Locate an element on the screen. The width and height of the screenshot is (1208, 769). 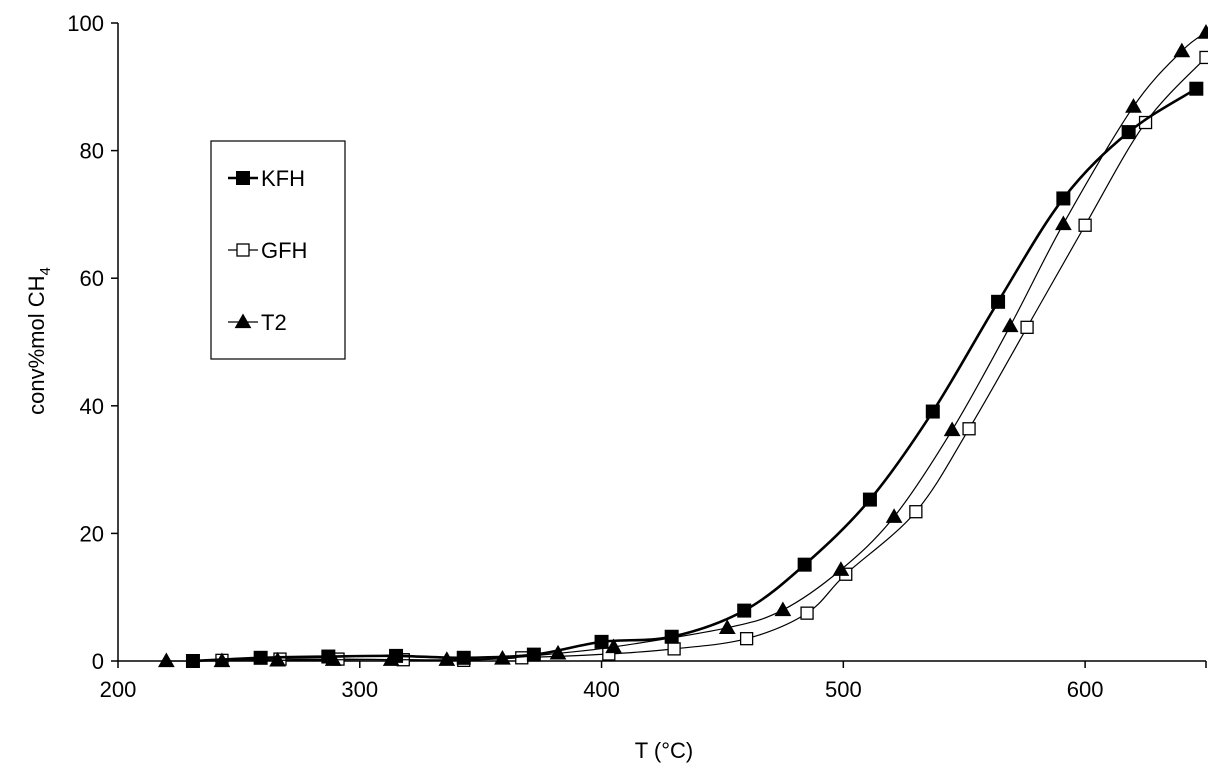
y-tick-label: 60 is located at coordinates (92, 278).